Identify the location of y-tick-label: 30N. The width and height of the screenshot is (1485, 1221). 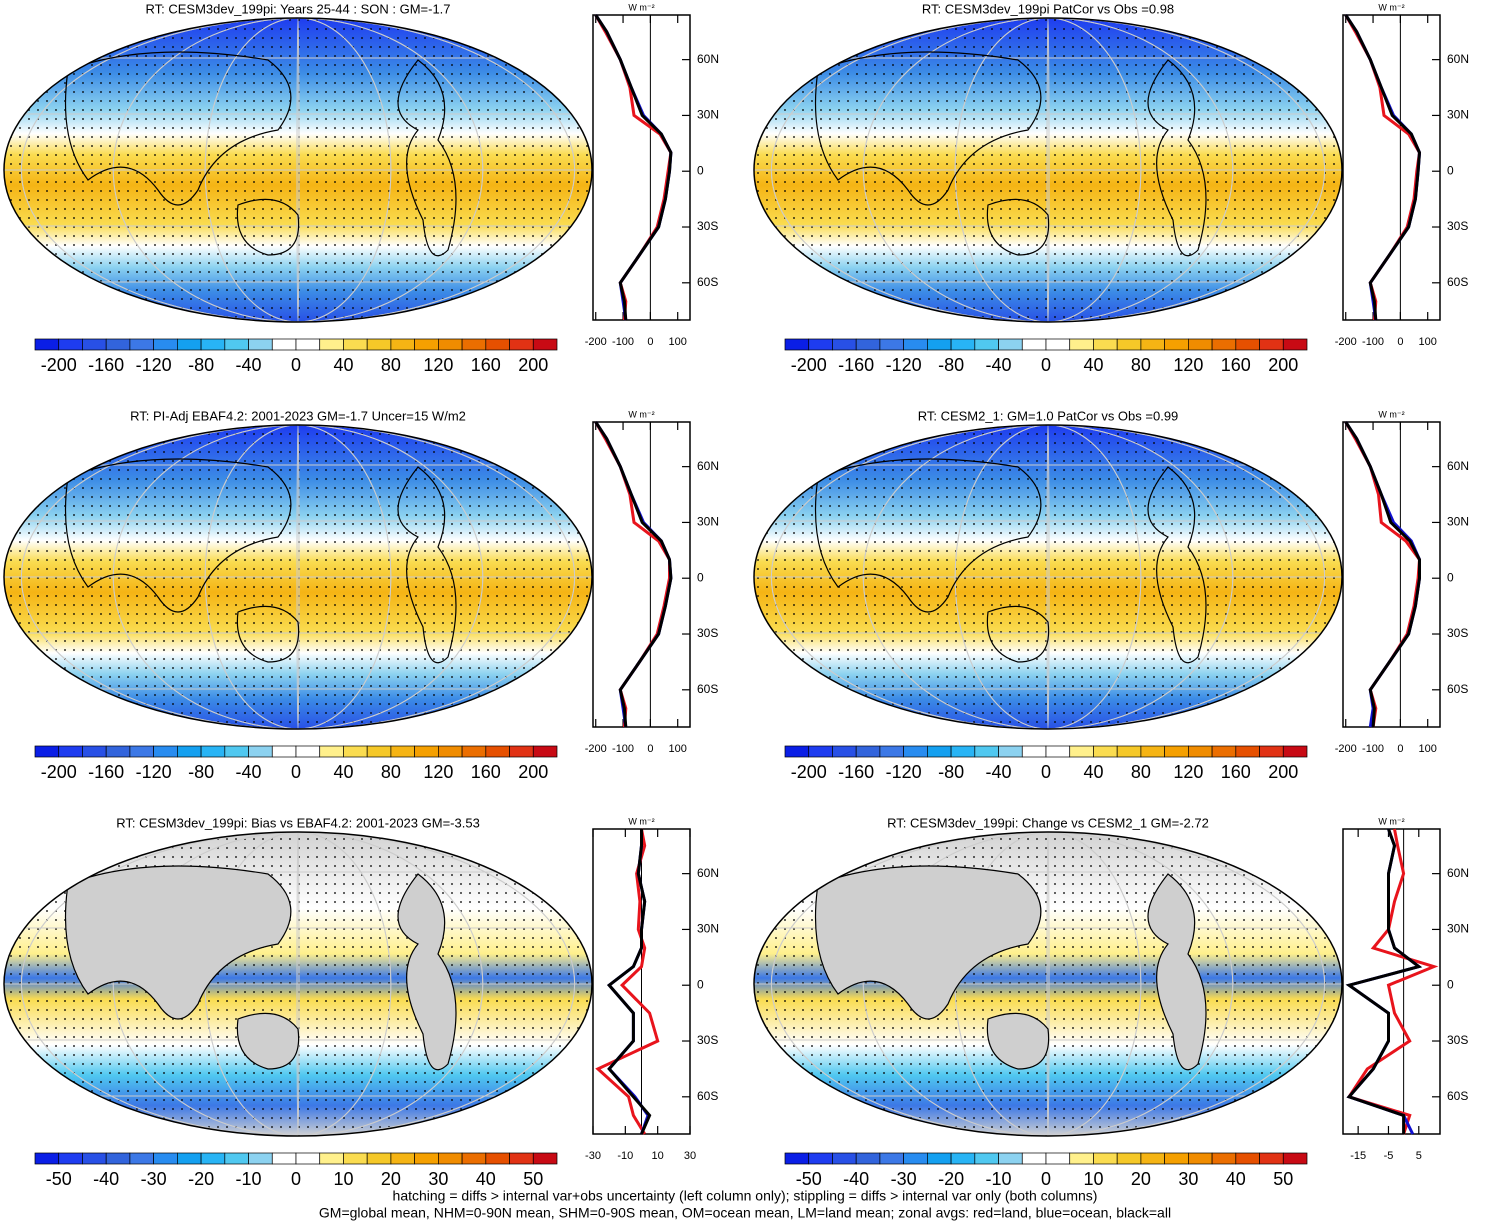
(708, 929).